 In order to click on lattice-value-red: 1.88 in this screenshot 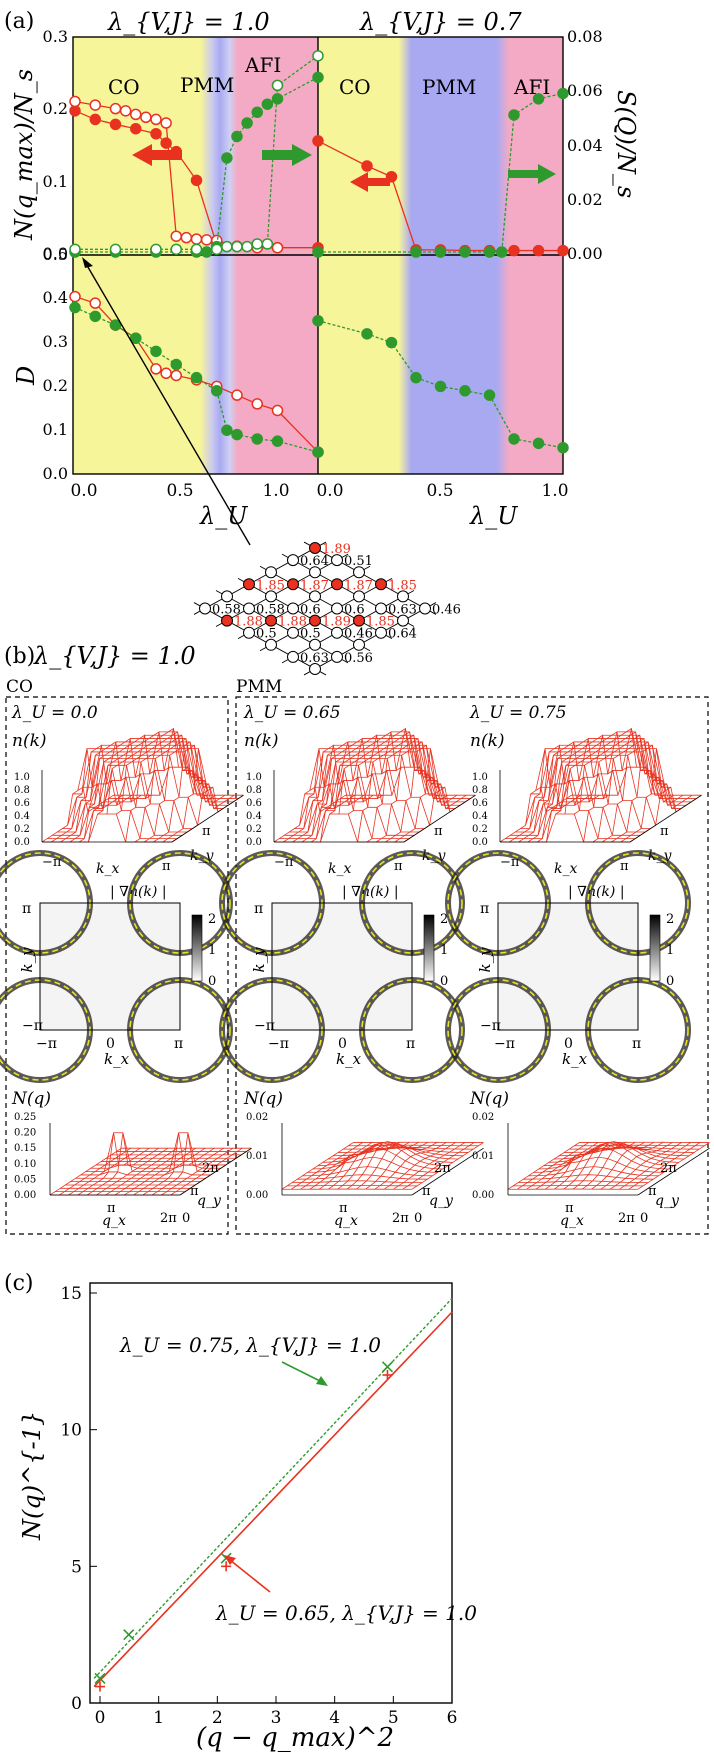, I will do `click(248, 622)`.